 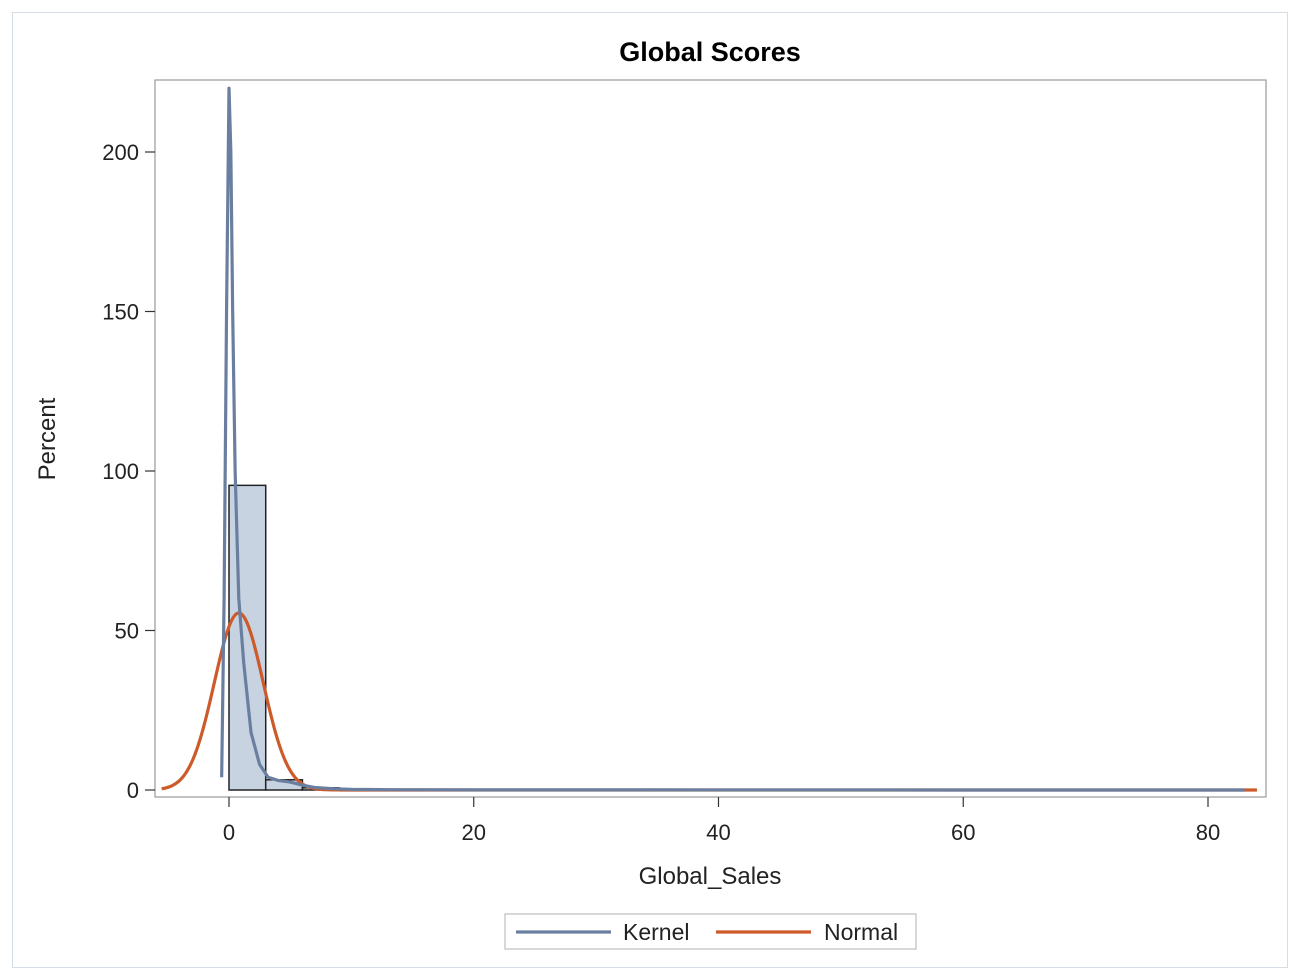 What do you see at coordinates (710, 876) in the screenshot?
I see `x-axis-title: Global_Sales` at bounding box center [710, 876].